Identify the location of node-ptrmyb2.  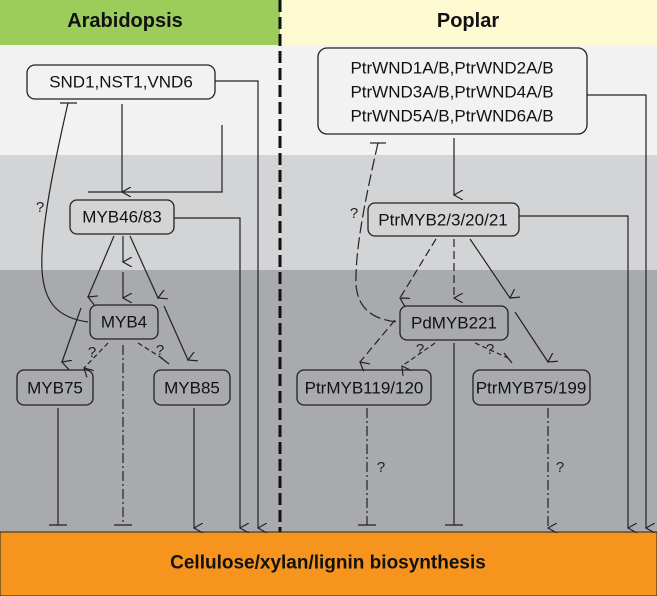
(443, 219).